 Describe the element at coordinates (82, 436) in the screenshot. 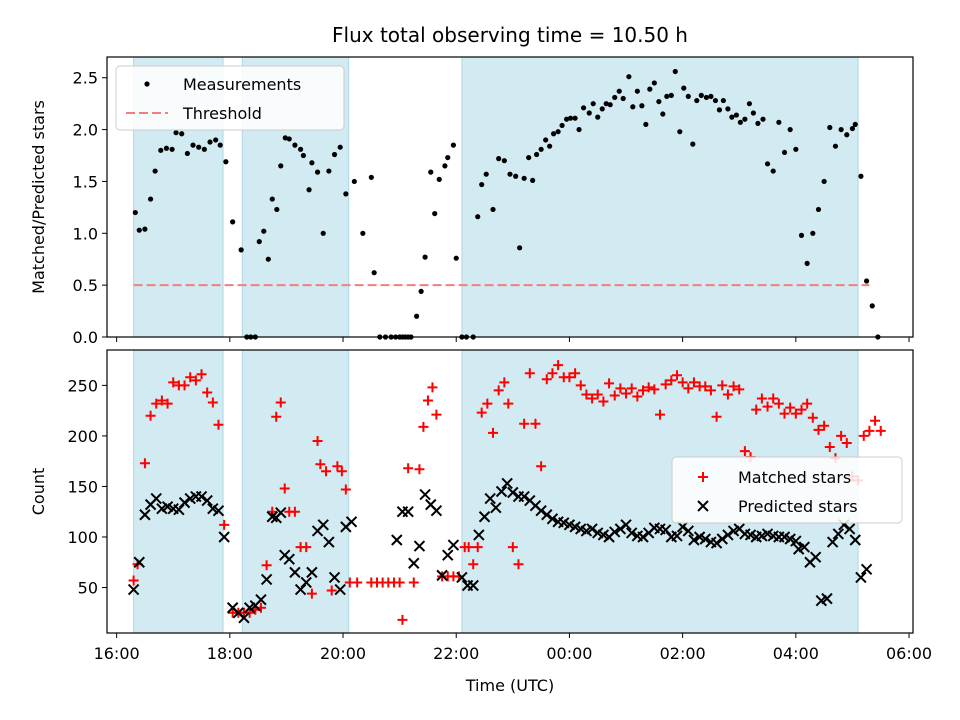

I see `y-tick-label: 200` at that location.